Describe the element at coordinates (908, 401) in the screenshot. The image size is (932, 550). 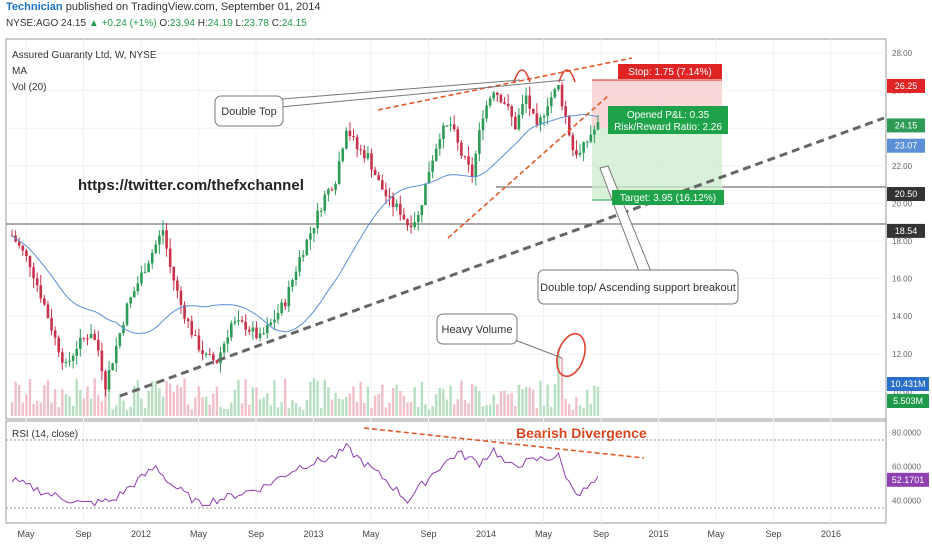
I see `volume-badge` at that location.